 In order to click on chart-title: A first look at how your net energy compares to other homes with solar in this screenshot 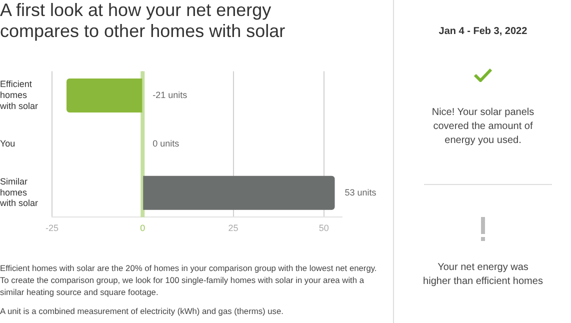, I will do `click(143, 21)`.